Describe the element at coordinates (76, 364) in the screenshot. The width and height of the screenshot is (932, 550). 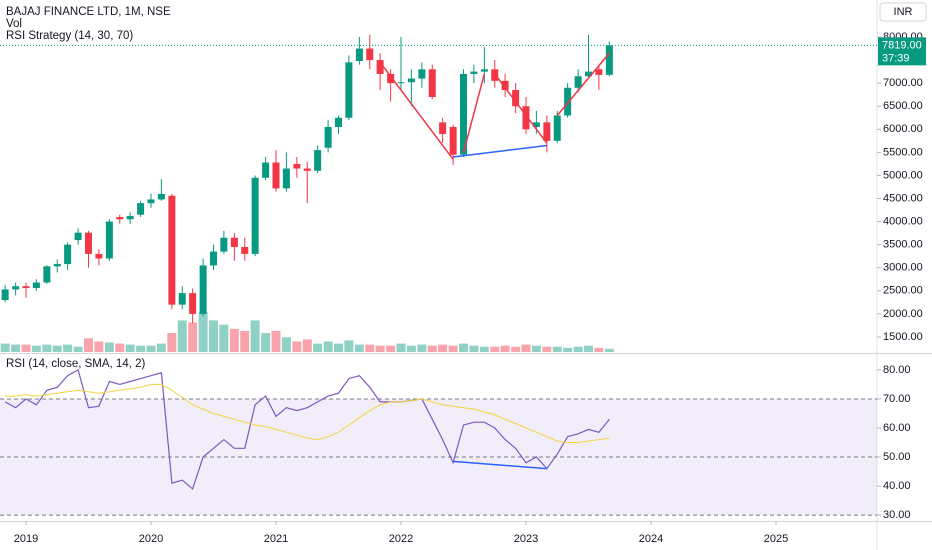
I see `rsi-title: RSI (14, close, SMA, 14, 2)` at that location.